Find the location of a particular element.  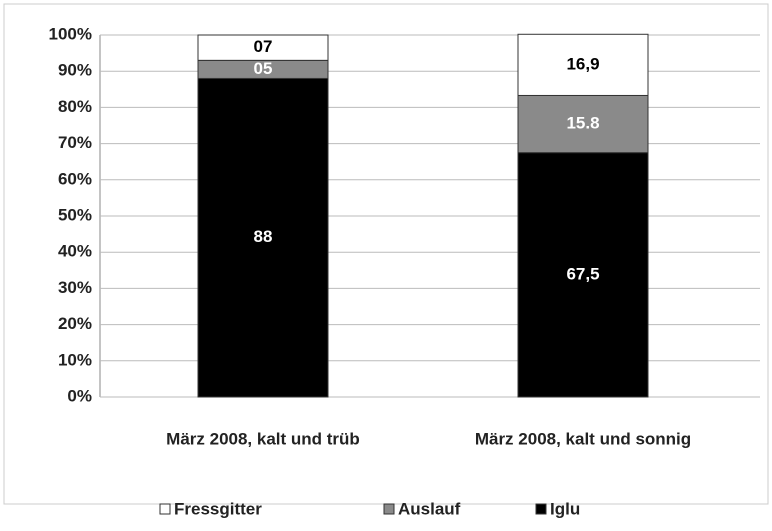

legend-label: Auslauf is located at coordinates (429, 508).